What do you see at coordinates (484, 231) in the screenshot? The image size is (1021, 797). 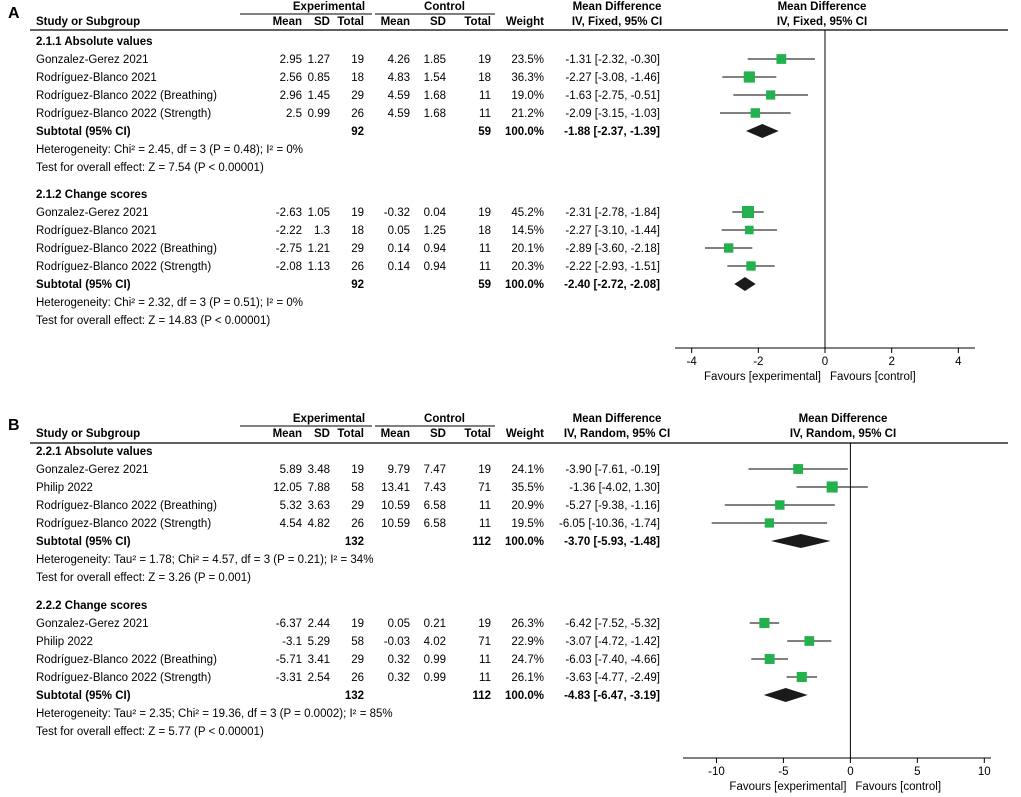 I see `c-total: 18` at bounding box center [484, 231].